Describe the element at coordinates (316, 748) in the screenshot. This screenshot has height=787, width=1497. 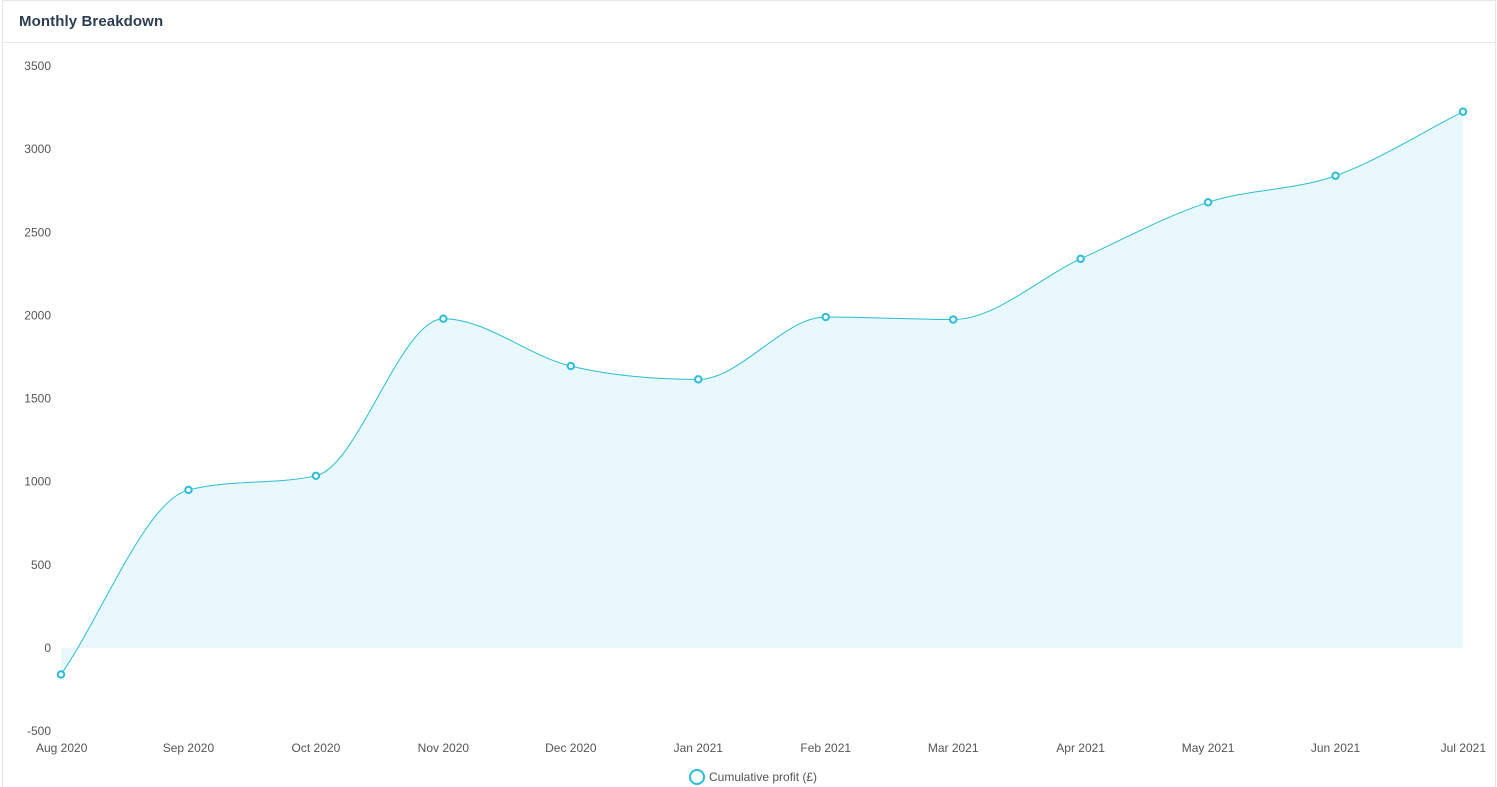
I see `x-tick-label: Oct 2020` at that location.